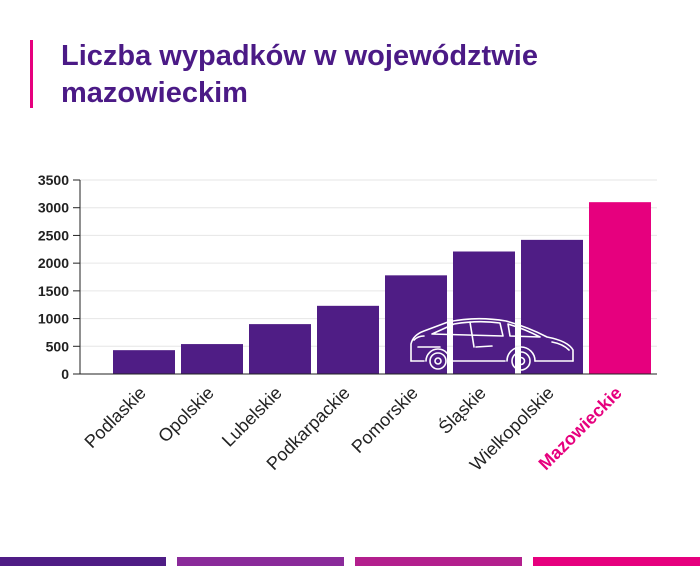 The height and width of the screenshot is (566, 700). What do you see at coordinates (53, 319) in the screenshot?
I see `y-tick-label: 1000` at bounding box center [53, 319].